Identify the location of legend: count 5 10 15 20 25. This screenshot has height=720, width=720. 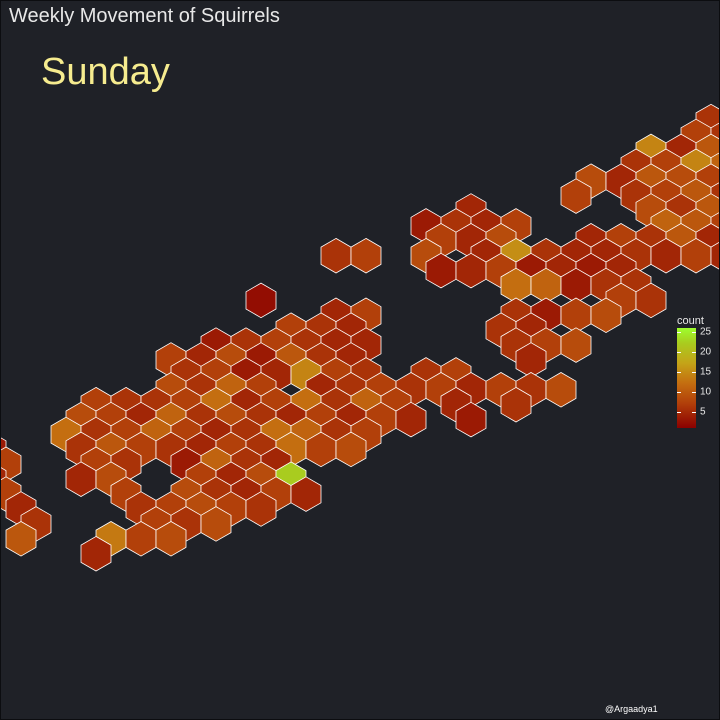
(697, 371).